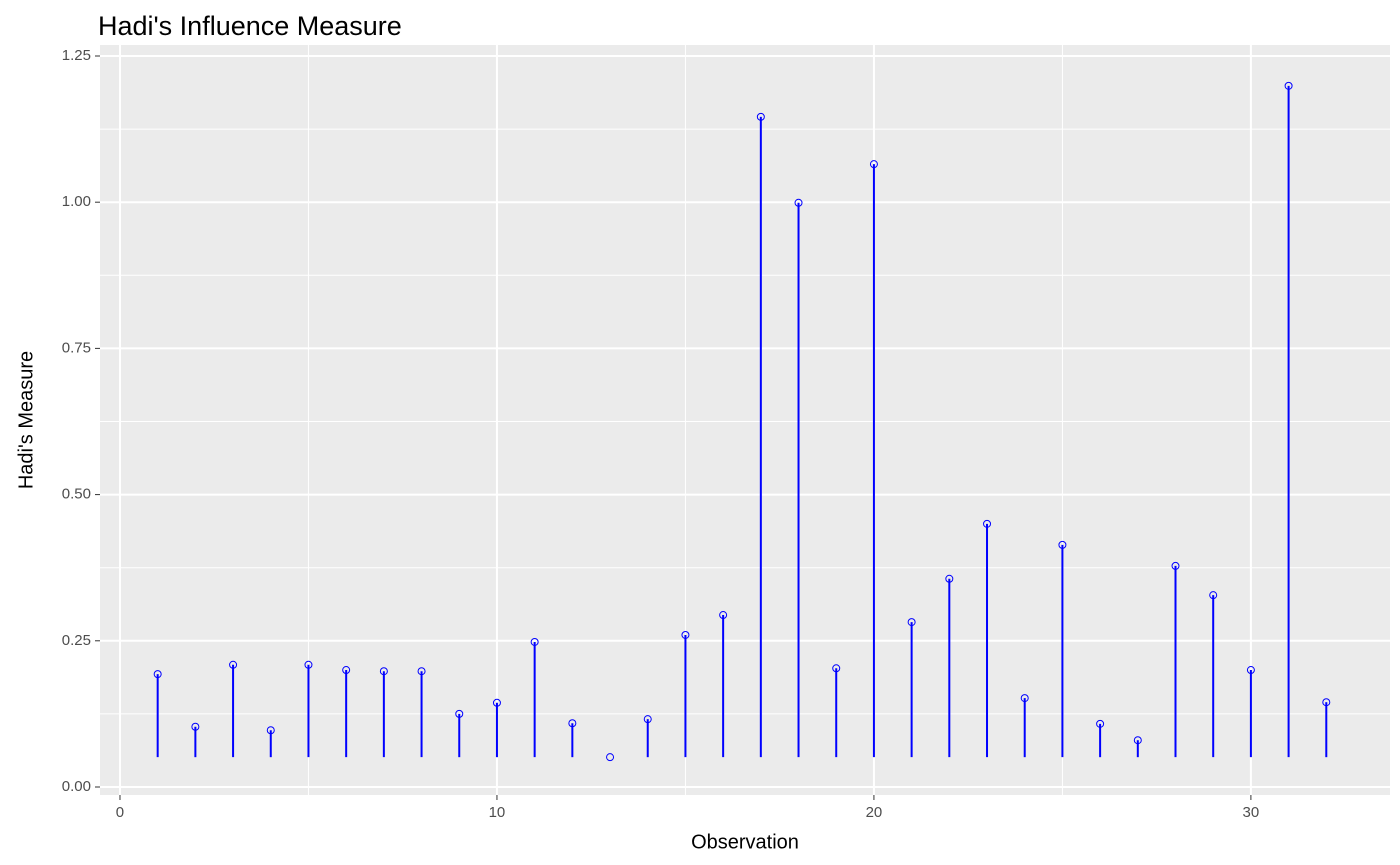  Describe the element at coordinates (1251, 812) in the screenshot. I see `x-tick-label: 30` at that location.